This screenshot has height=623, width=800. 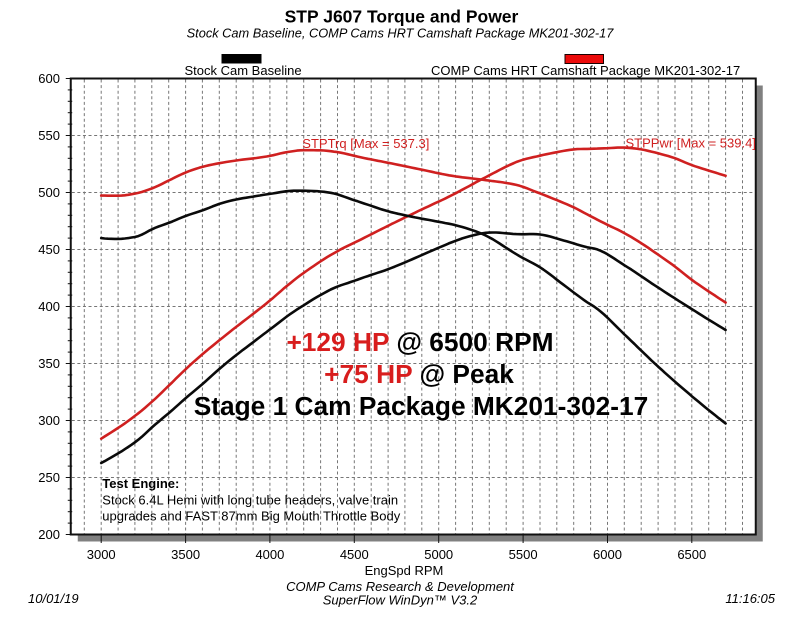 What do you see at coordinates (421, 406) in the screenshot?
I see `svg-text:Stage 1 Cam Package MK201-302-: Stage 1 Cam Package MK201-302-17` at bounding box center [421, 406].